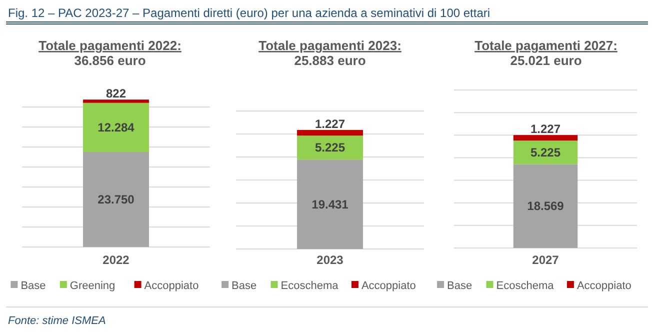 This screenshot has height=334, width=660. What do you see at coordinates (330, 60) in the screenshot?
I see `chart-subtitle: 25.883 euro` at bounding box center [330, 60].